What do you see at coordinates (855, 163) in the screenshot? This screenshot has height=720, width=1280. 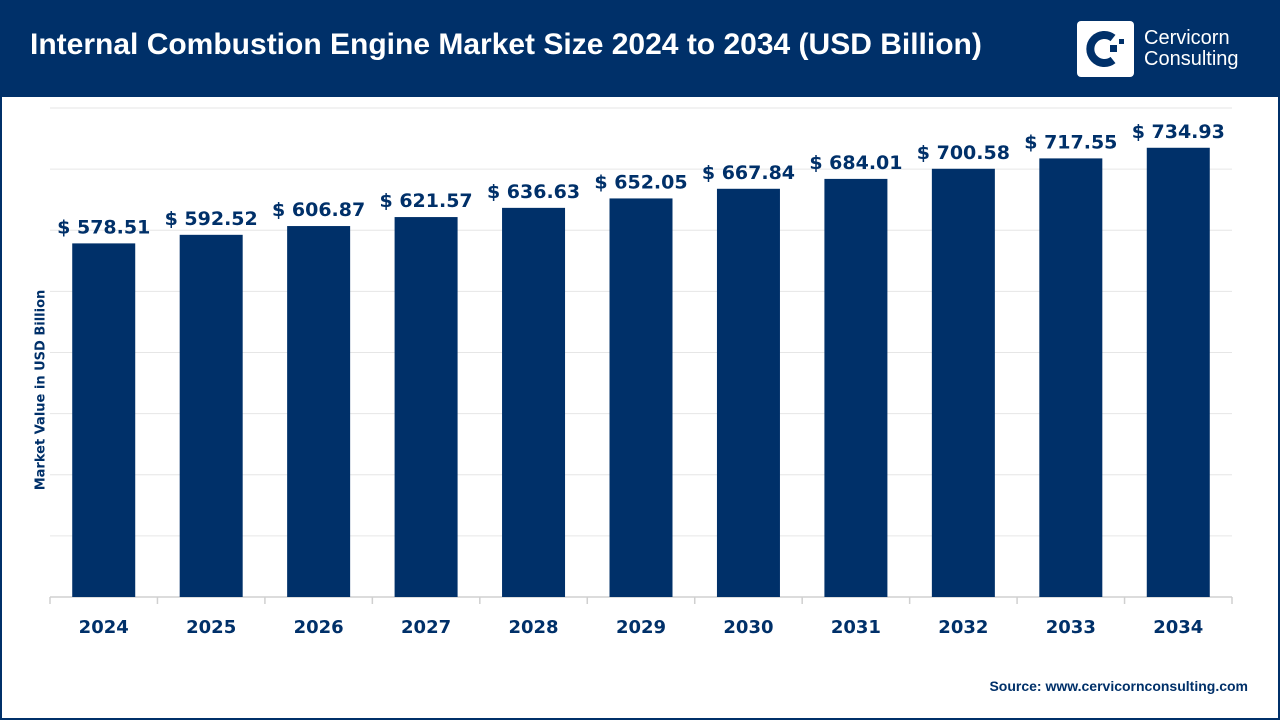 I see `data-label: $ 684.01` at bounding box center [855, 163].